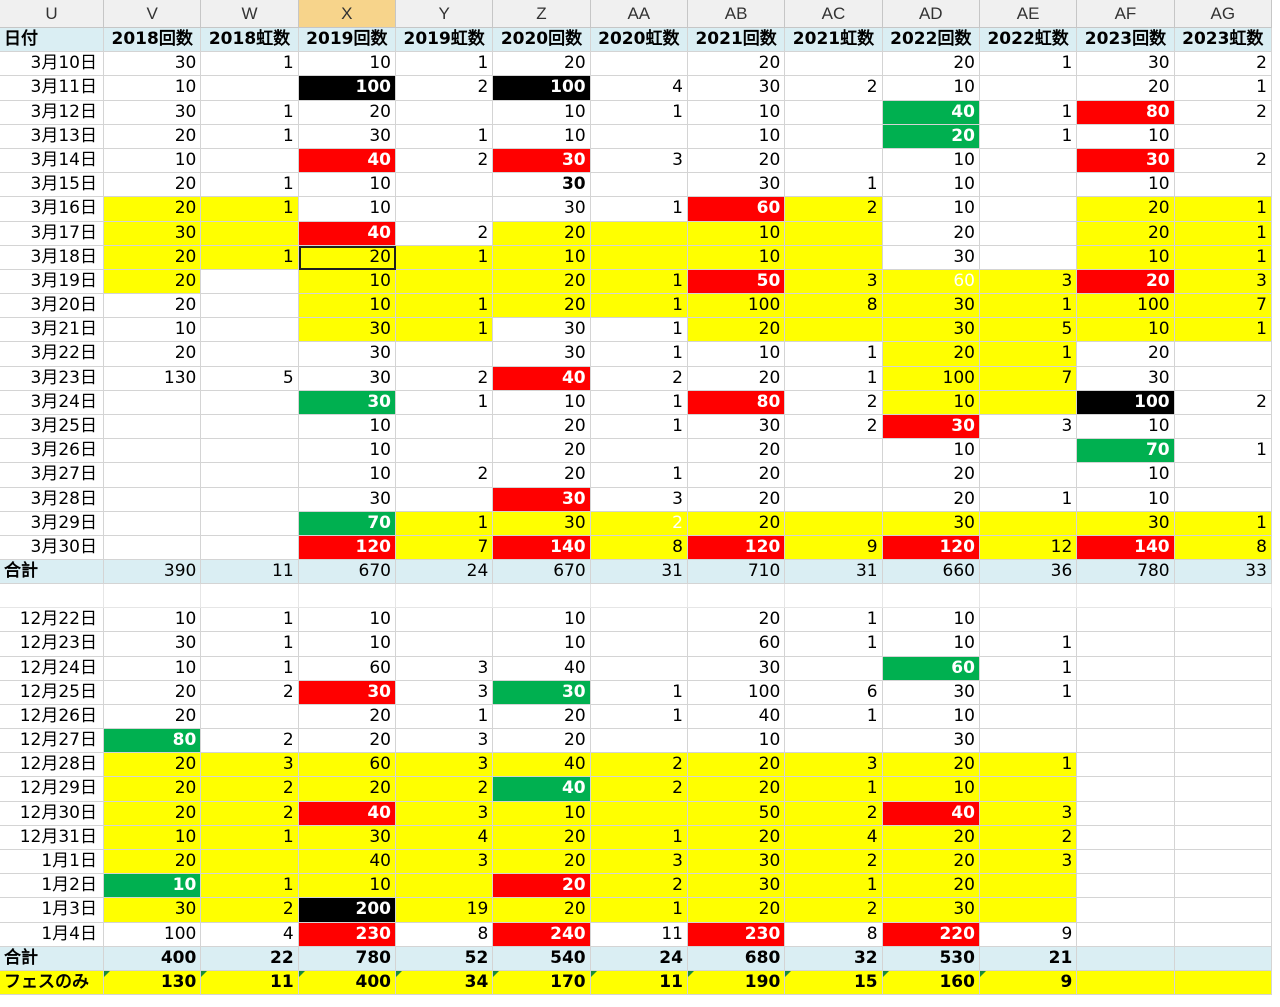 The image size is (1280, 1007). I want to click on column-header-z: Z, so click(542, 14).